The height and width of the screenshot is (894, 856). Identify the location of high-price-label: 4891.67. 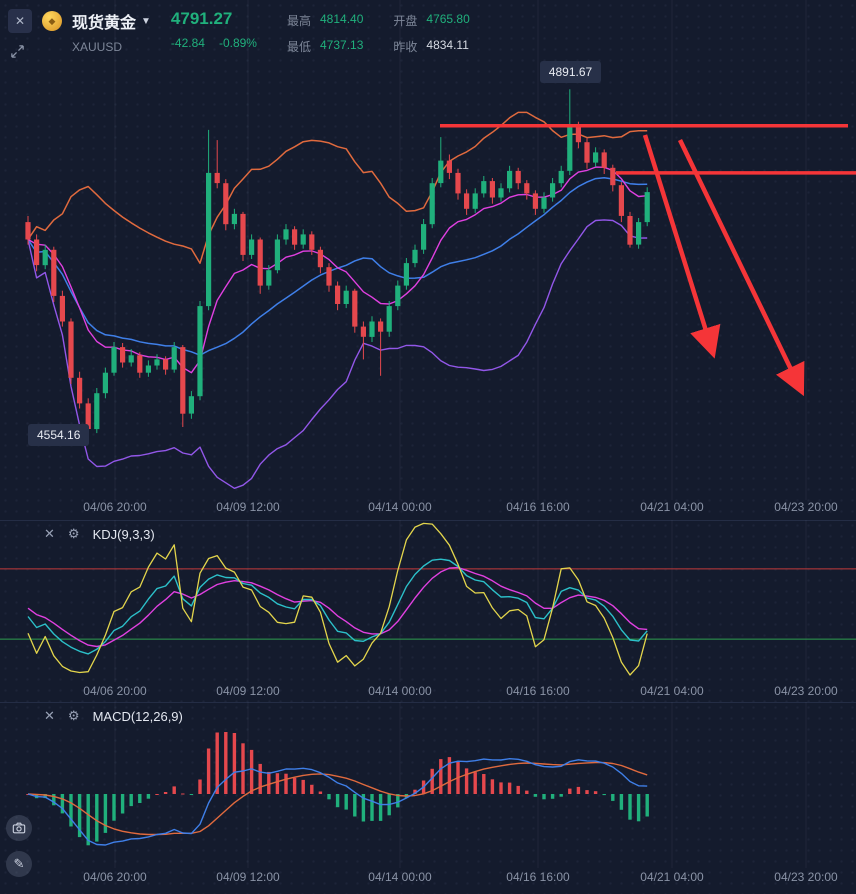
(570, 72).